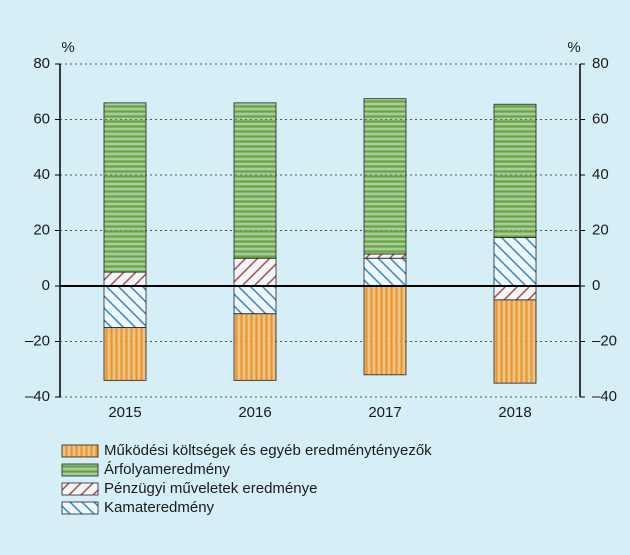 Image resolution: width=630 pixels, height=555 pixels. What do you see at coordinates (596, 285) in the screenshot?
I see `y2-tick-label: 0` at bounding box center [596, 285].